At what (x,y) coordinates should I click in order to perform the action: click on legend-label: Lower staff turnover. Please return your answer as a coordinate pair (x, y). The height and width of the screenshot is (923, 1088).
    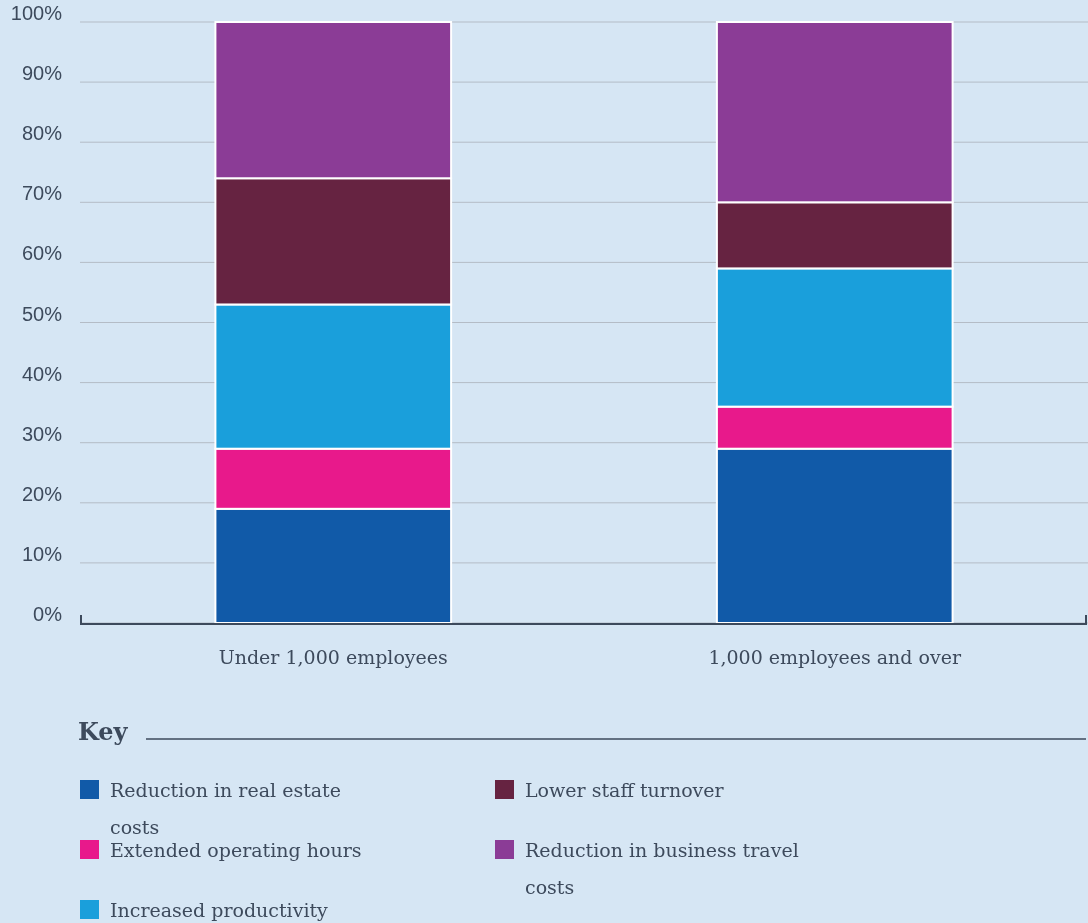
    Looking at the image, I should click on (625, 790).